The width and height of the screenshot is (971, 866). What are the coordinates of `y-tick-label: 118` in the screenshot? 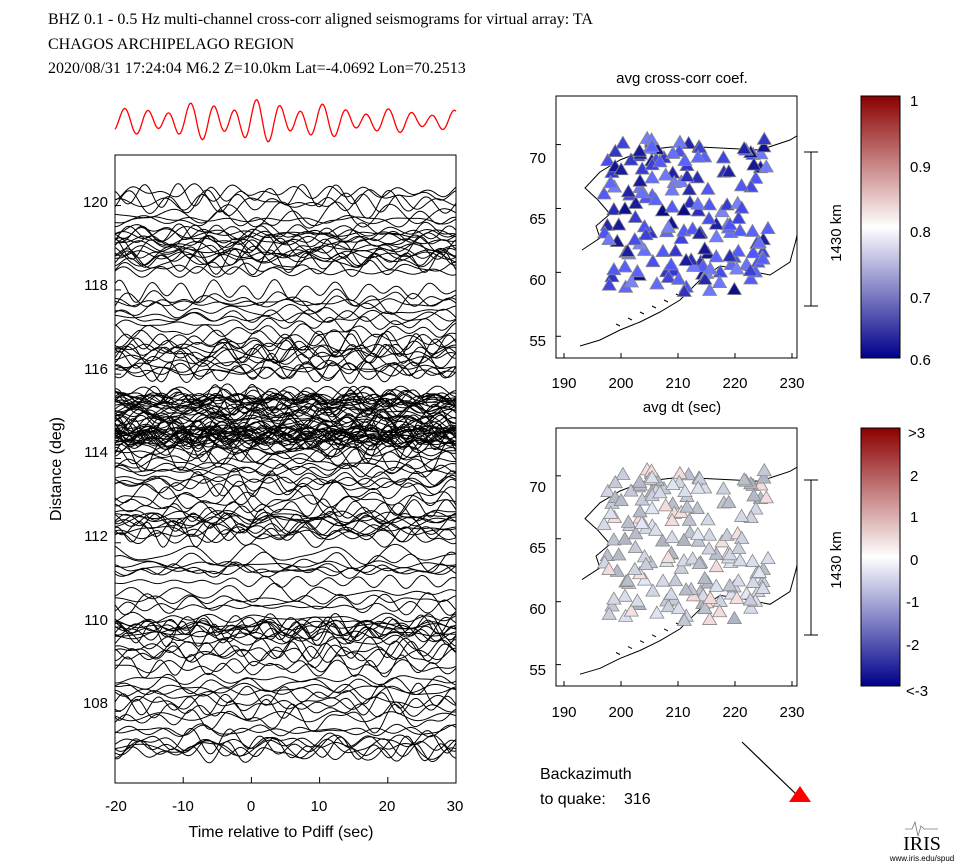 It's located at (96, 285).